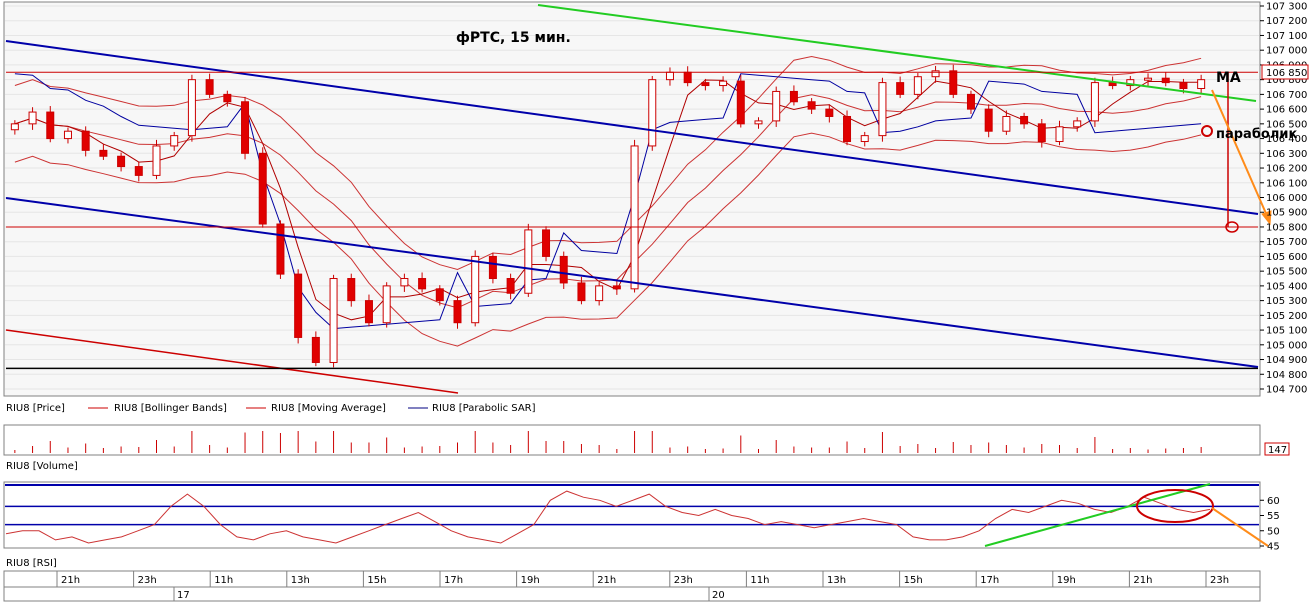 The width and height of the screenshot is (1310, 604). Describe the element at coordinates (606, 580) in the screenshot. I see `time-tick-label: 21h` at that location.